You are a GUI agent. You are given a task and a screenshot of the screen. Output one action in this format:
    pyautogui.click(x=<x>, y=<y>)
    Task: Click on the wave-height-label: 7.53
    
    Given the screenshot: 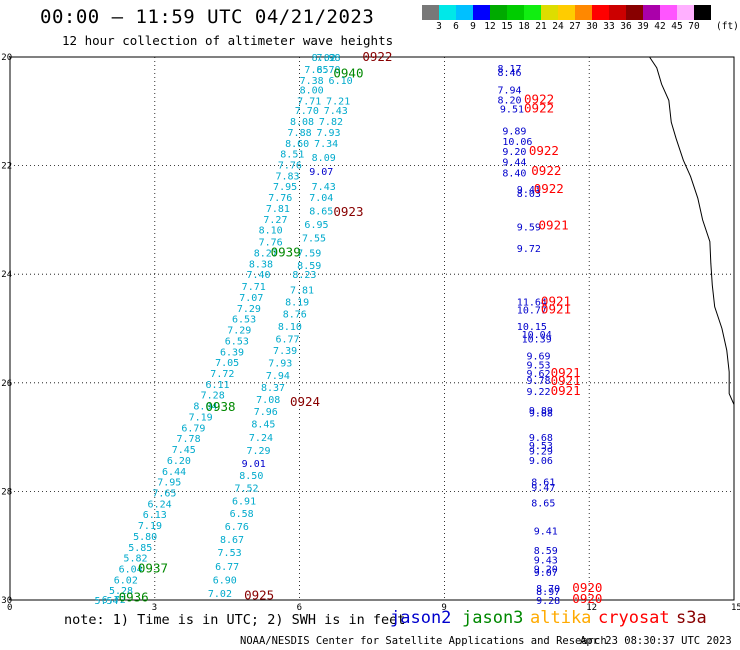 What is the action you would take?
    pyautogui.click(x=230, y=553)
    